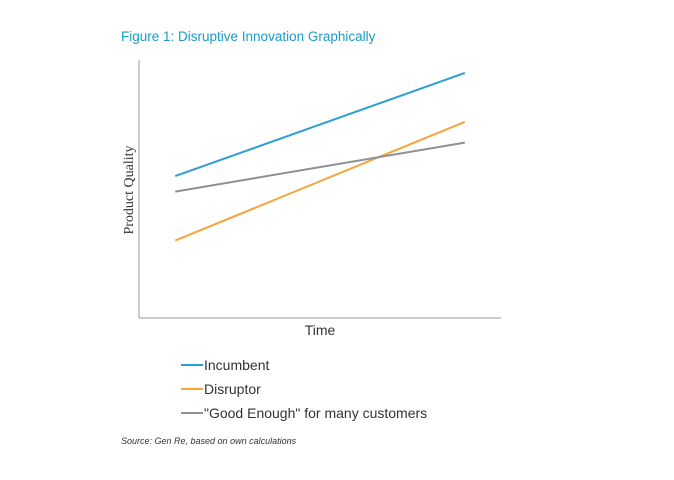 This screenshot has height=480, width=674. I want to click on legend-swatch-good-enough, so click(192, 413).